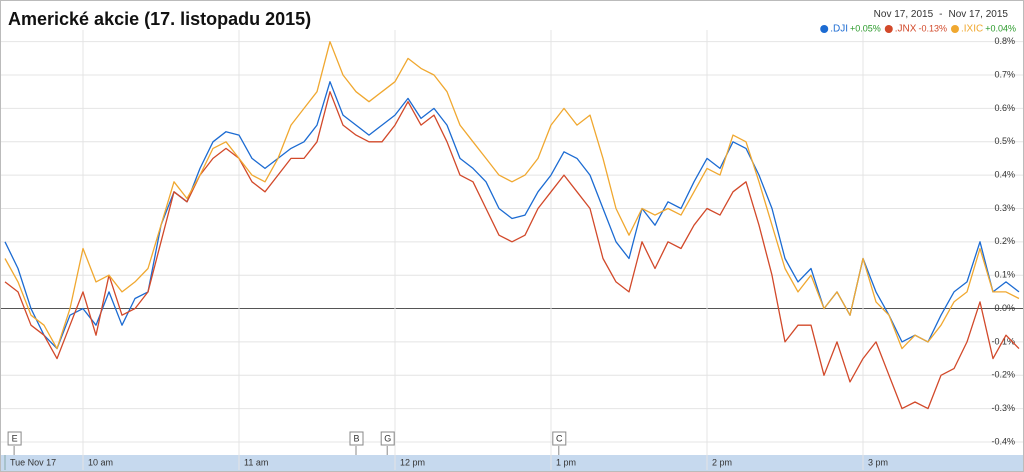  I want to click on date-start: Nov 17, 2015, so click(904, 14).